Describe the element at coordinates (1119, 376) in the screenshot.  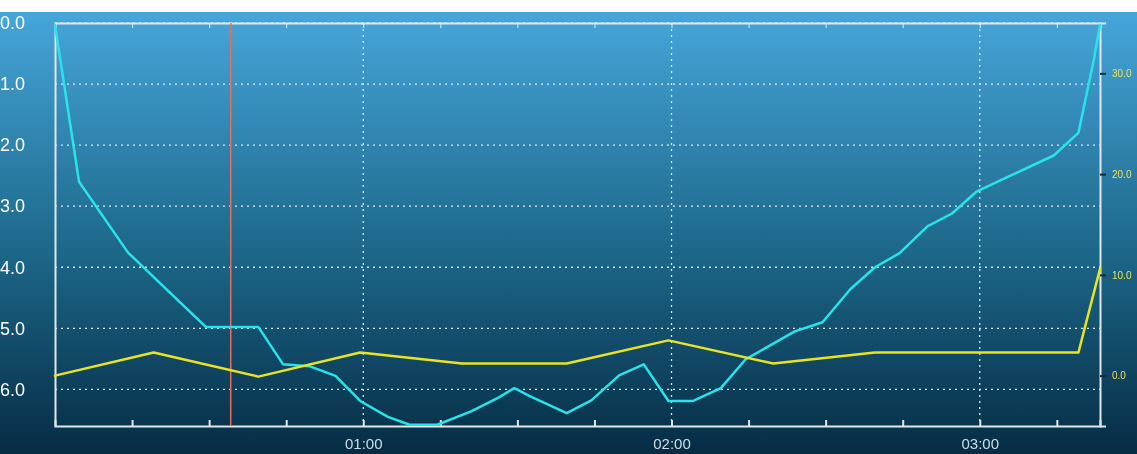
I see `y2-tick-label: 0.0` at that location.